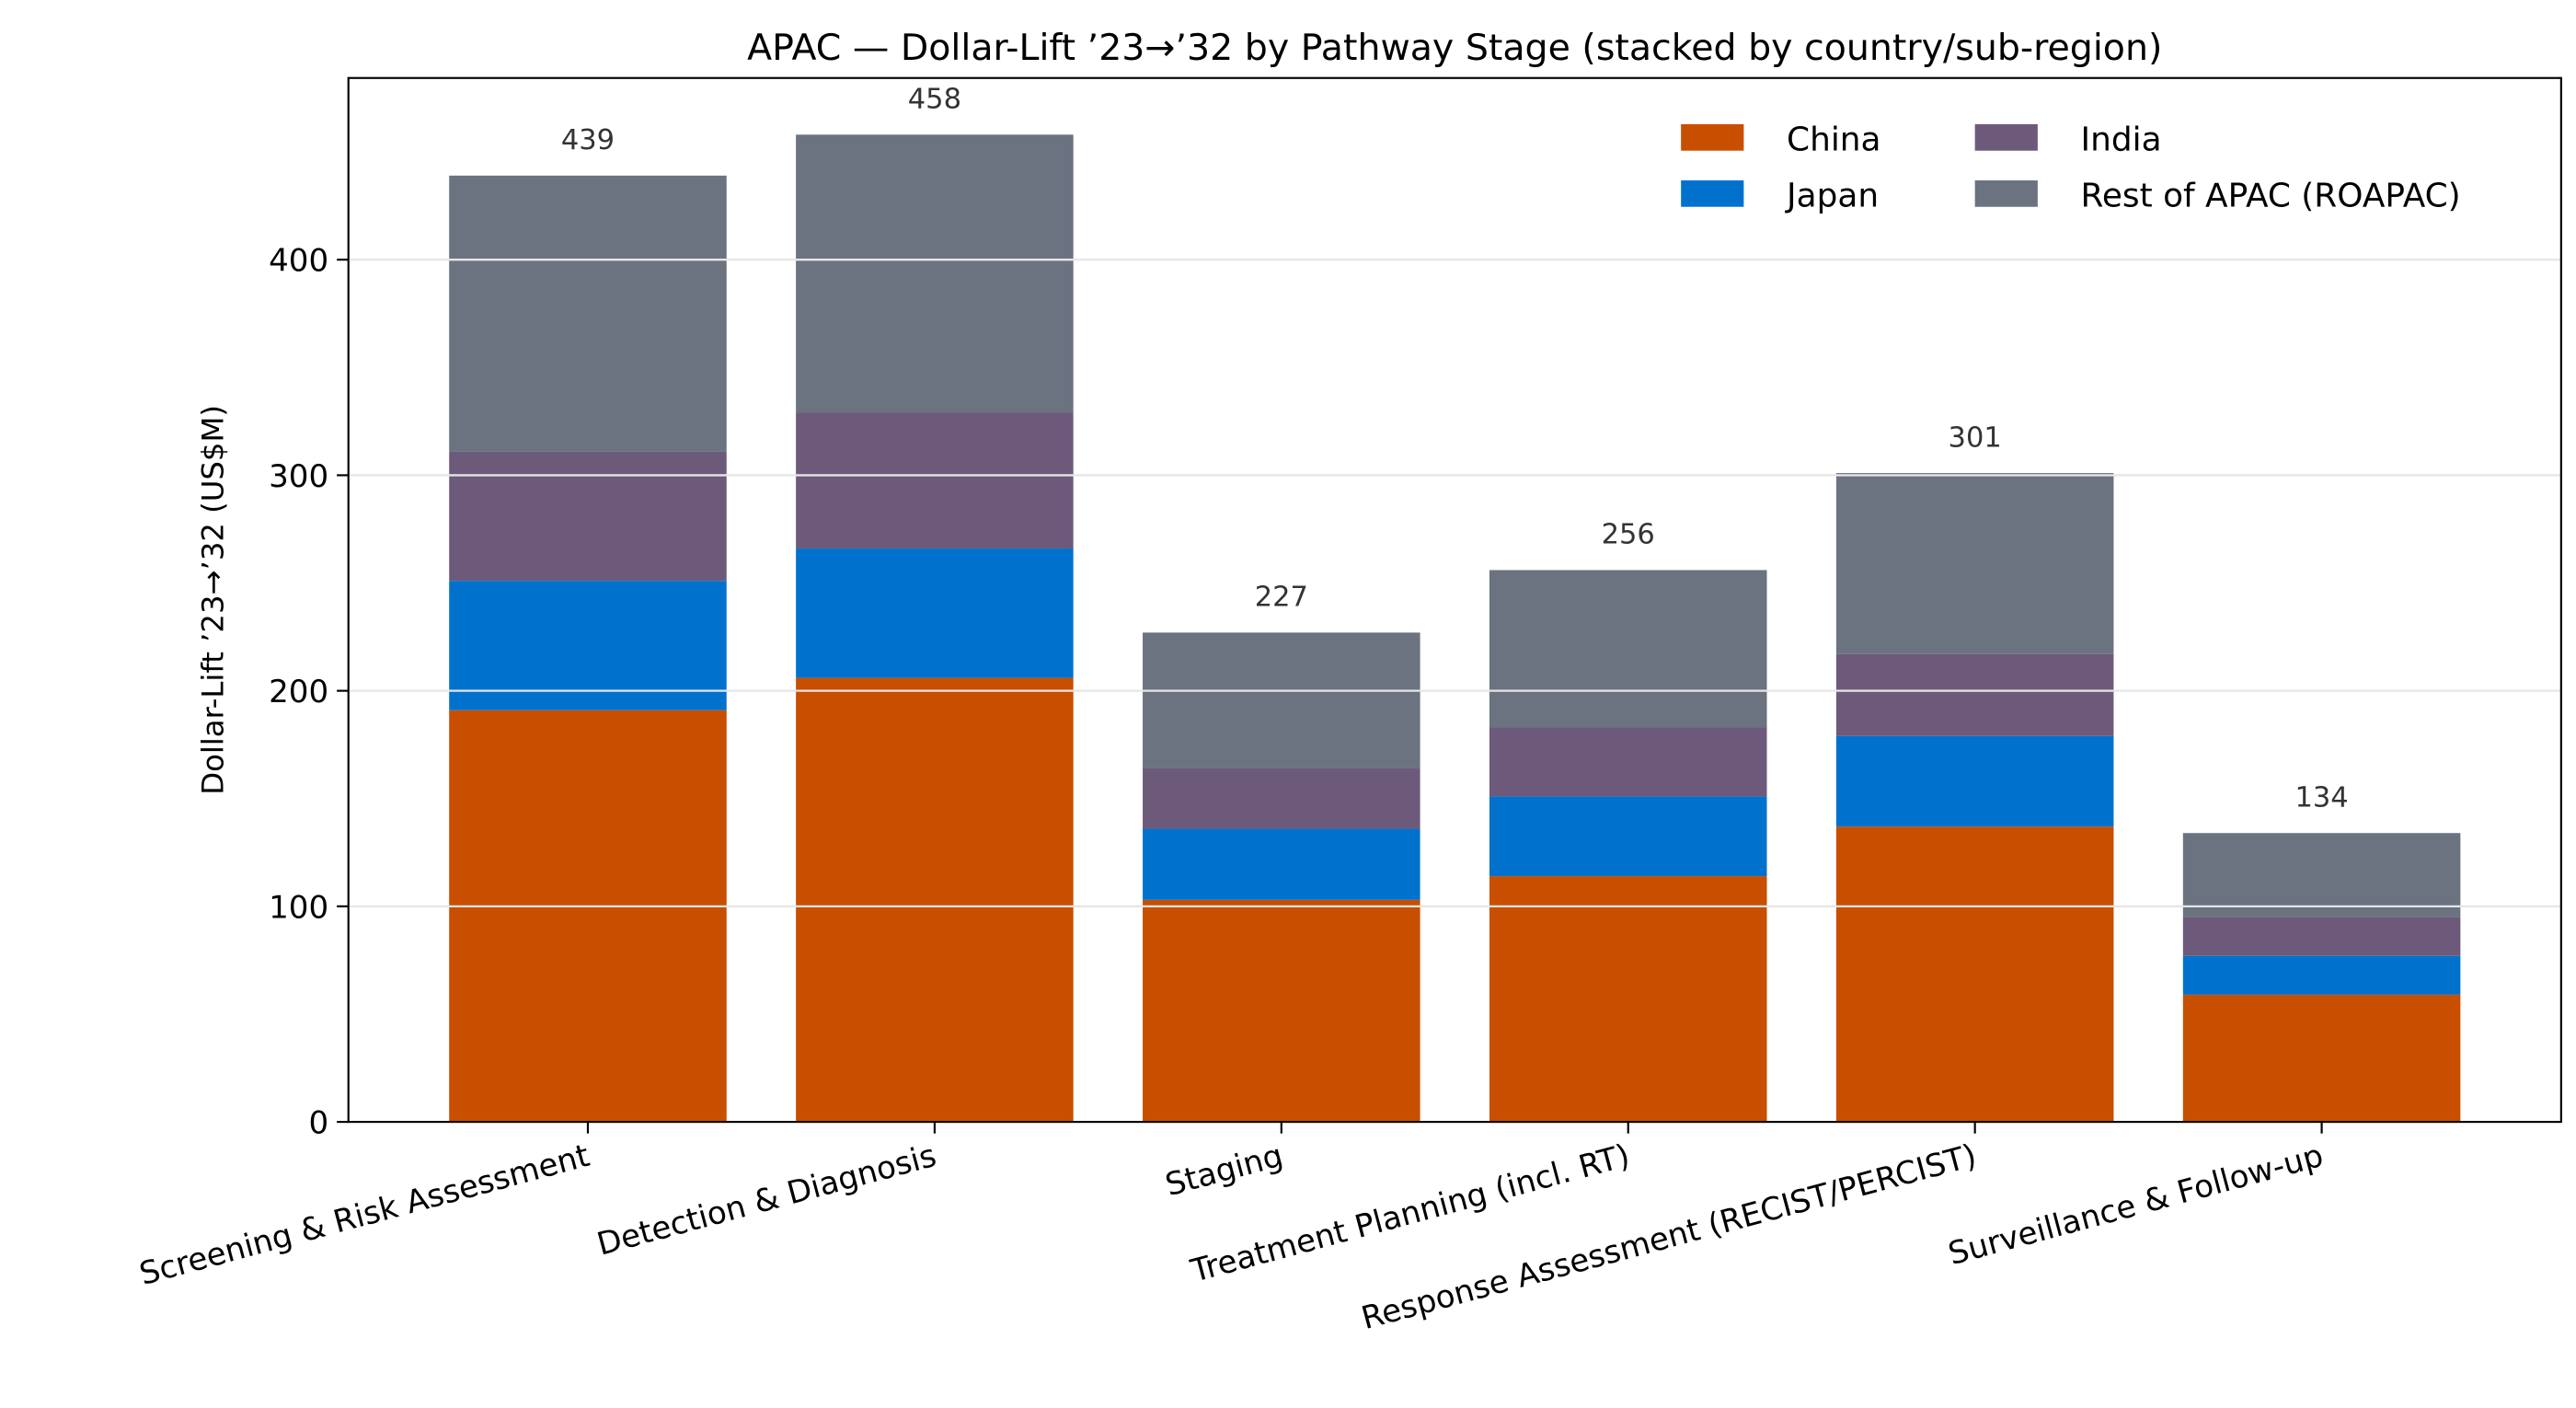 Image resolution: width=2576 pixels, height=1408 pixels. I want to click on legend-label: China, so click(1833, 140).